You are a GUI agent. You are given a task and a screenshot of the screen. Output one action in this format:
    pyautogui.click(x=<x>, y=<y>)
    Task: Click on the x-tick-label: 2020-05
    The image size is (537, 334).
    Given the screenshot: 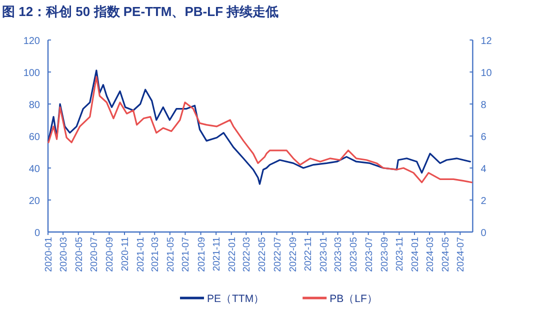 What is the action you would take?
    pyautogui.click(x=79, y=254)
    